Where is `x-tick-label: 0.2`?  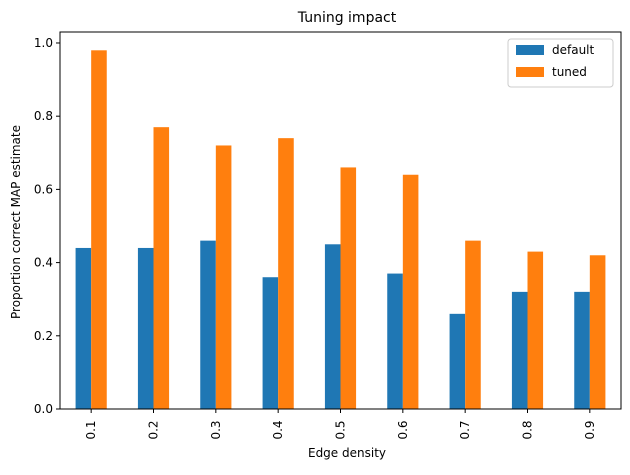 x-tick-label: 0.2 is located at coordinates (154, 429).